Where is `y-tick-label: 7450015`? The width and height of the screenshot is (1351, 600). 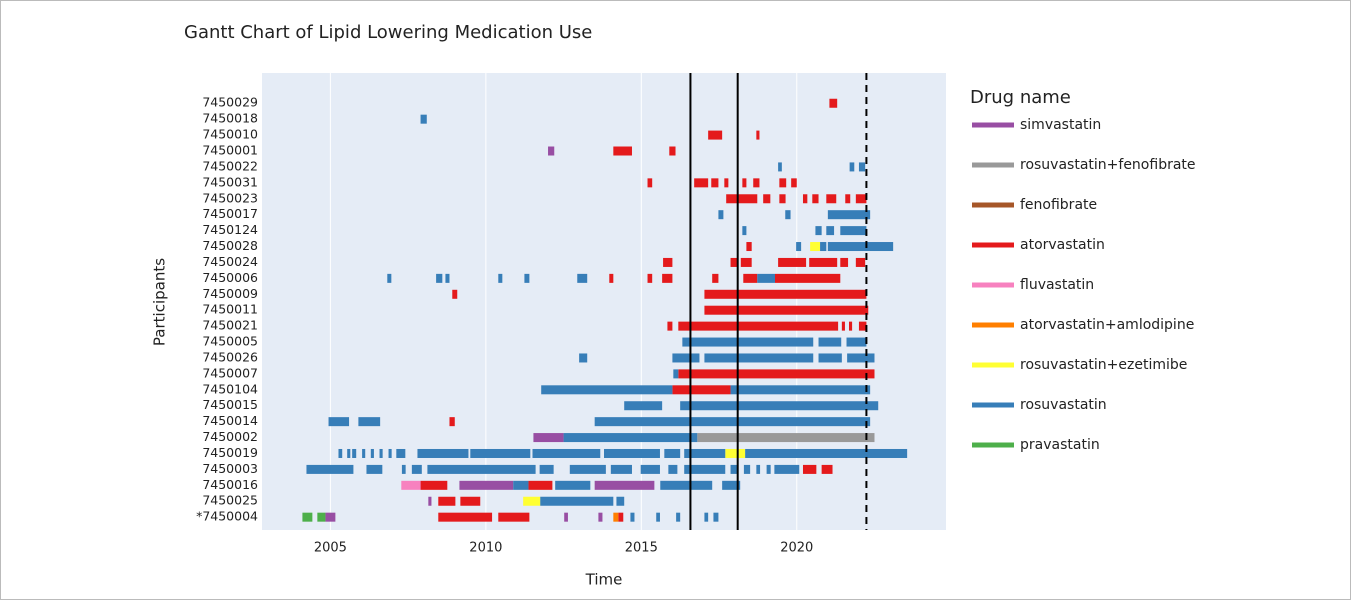
y-tick-label: 7450015 is located at coordinates (230, 404).